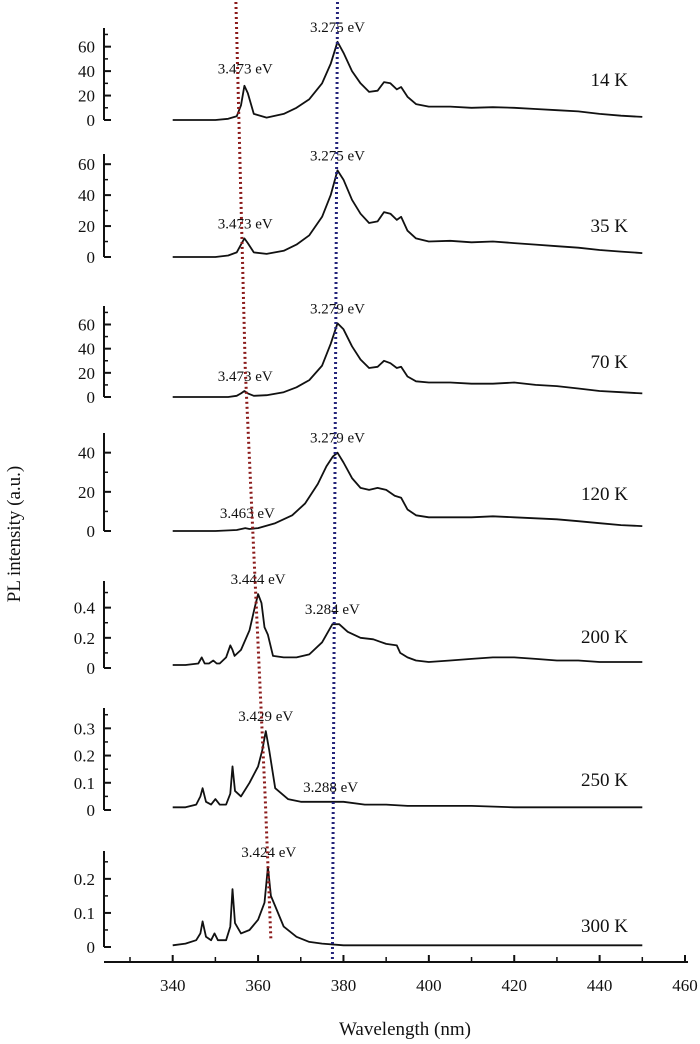  Describe the element at coordinates (258, 580) in the screenshot. I see `peak-energy-label: 3.444 eV` at that location.